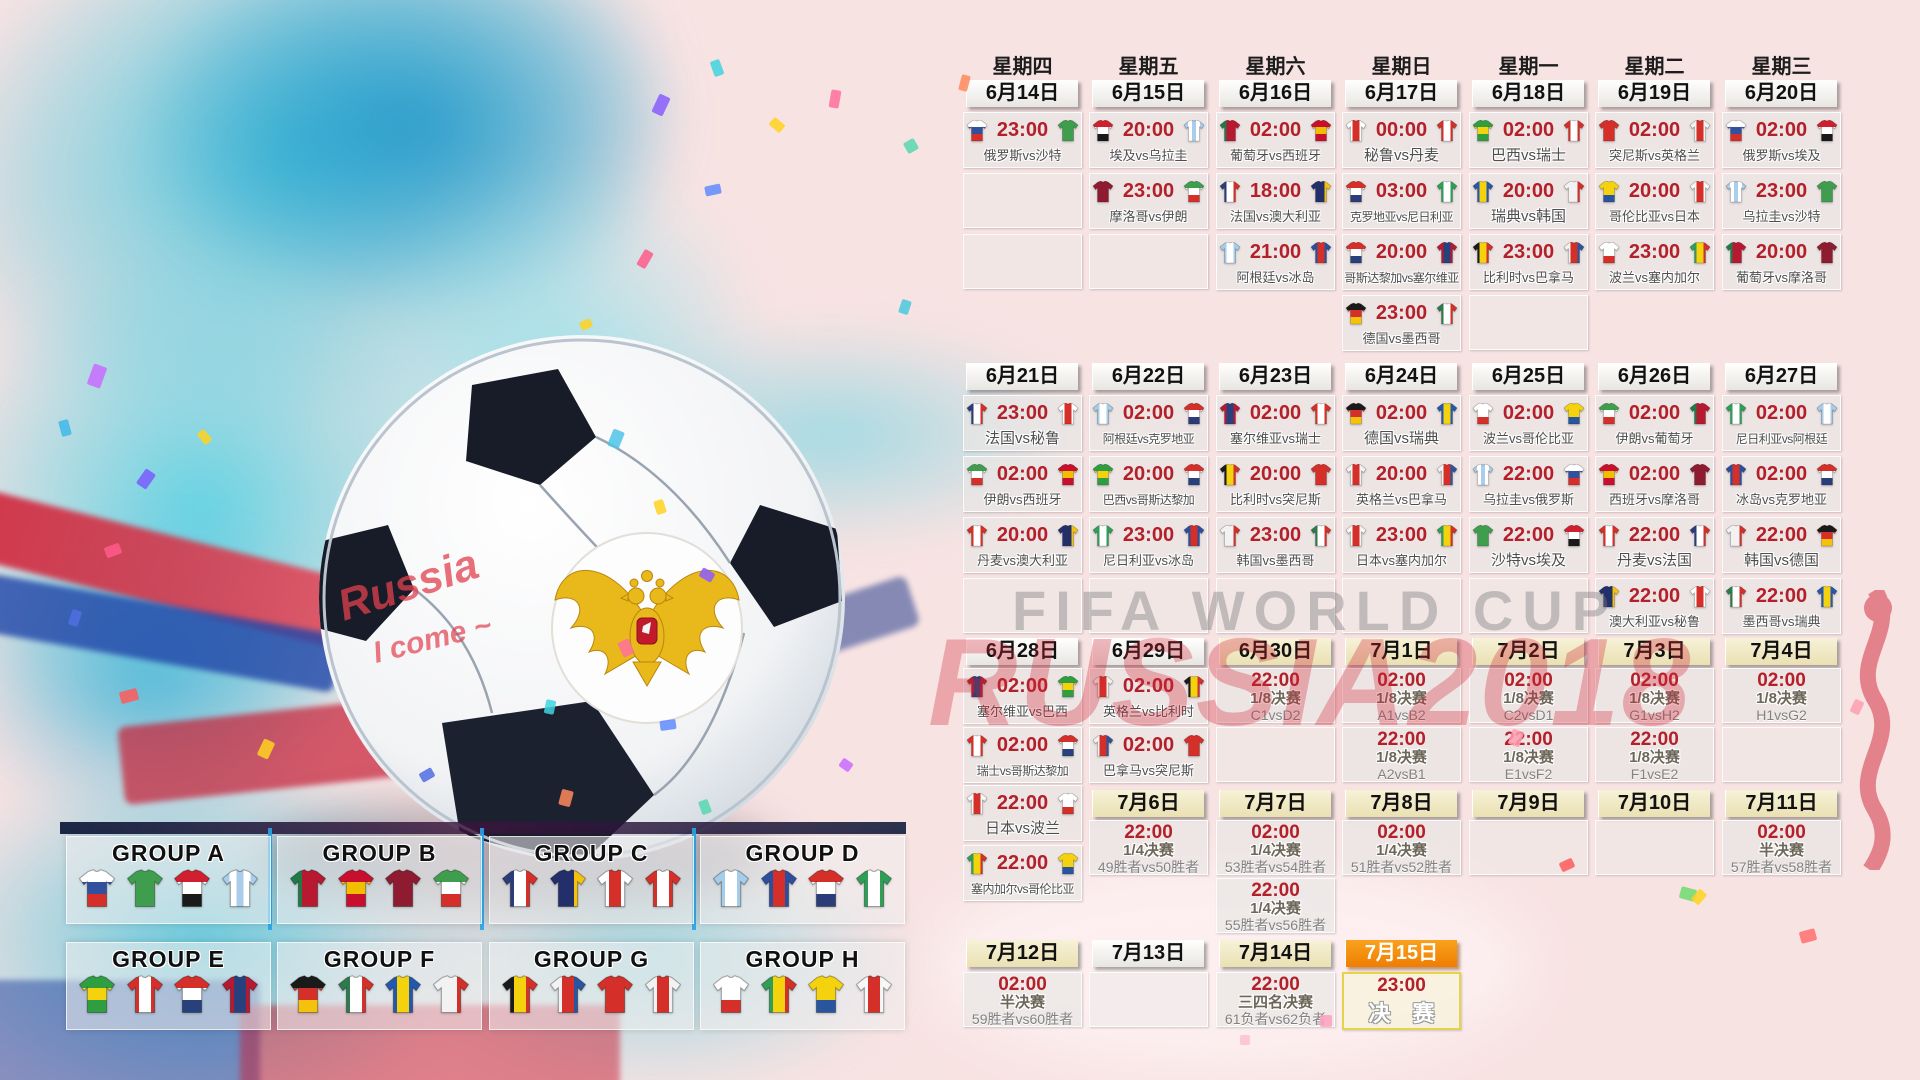 This screenshot has width=1920, height=1080. I want to click on knockout-cell: 02:00 1/8决赛 H1vsG2, so click(1781, 695).